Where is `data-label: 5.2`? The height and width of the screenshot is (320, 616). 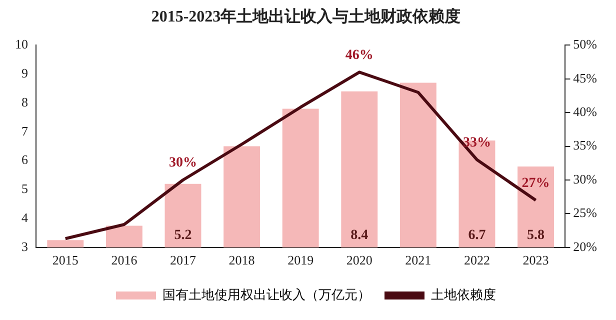
data-label: 5.2 is located at coordinates (183, 236).